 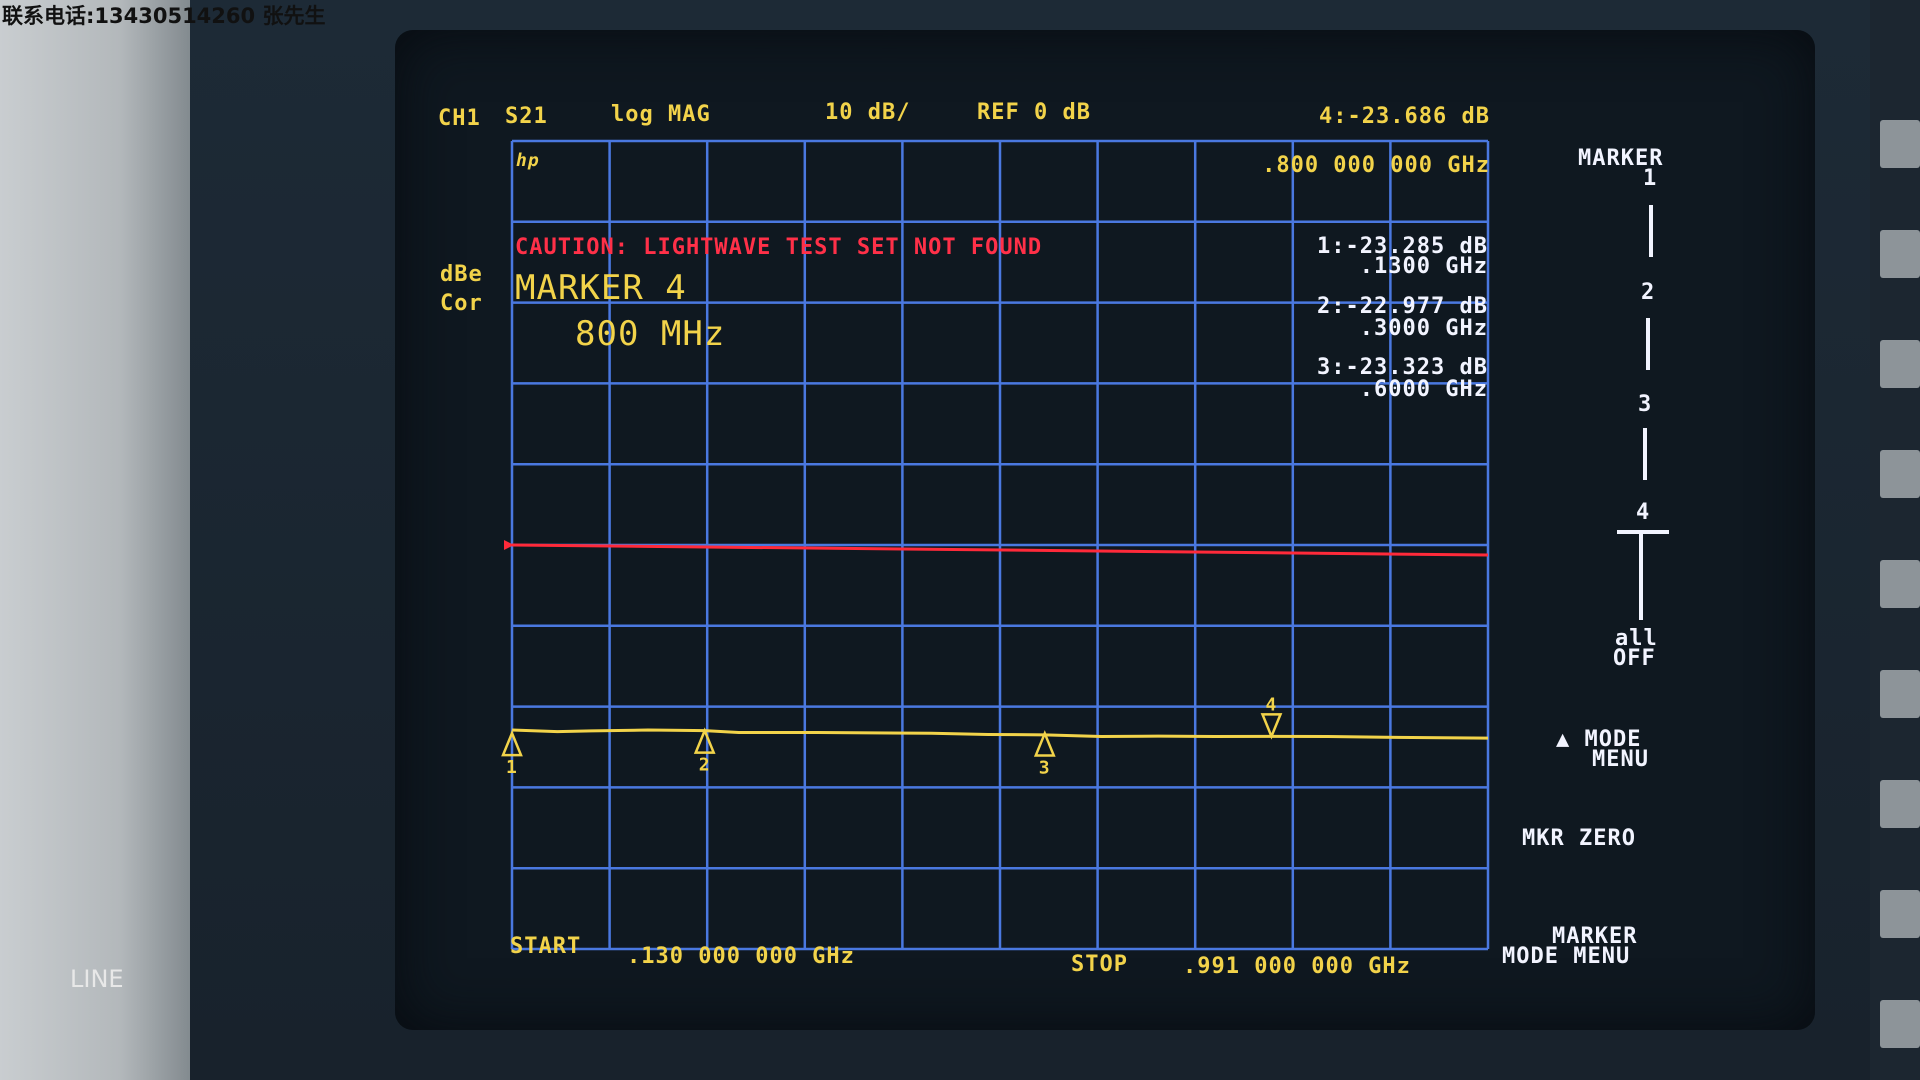 I want to click on format-label: log MAG, so click(x=661, y=114).